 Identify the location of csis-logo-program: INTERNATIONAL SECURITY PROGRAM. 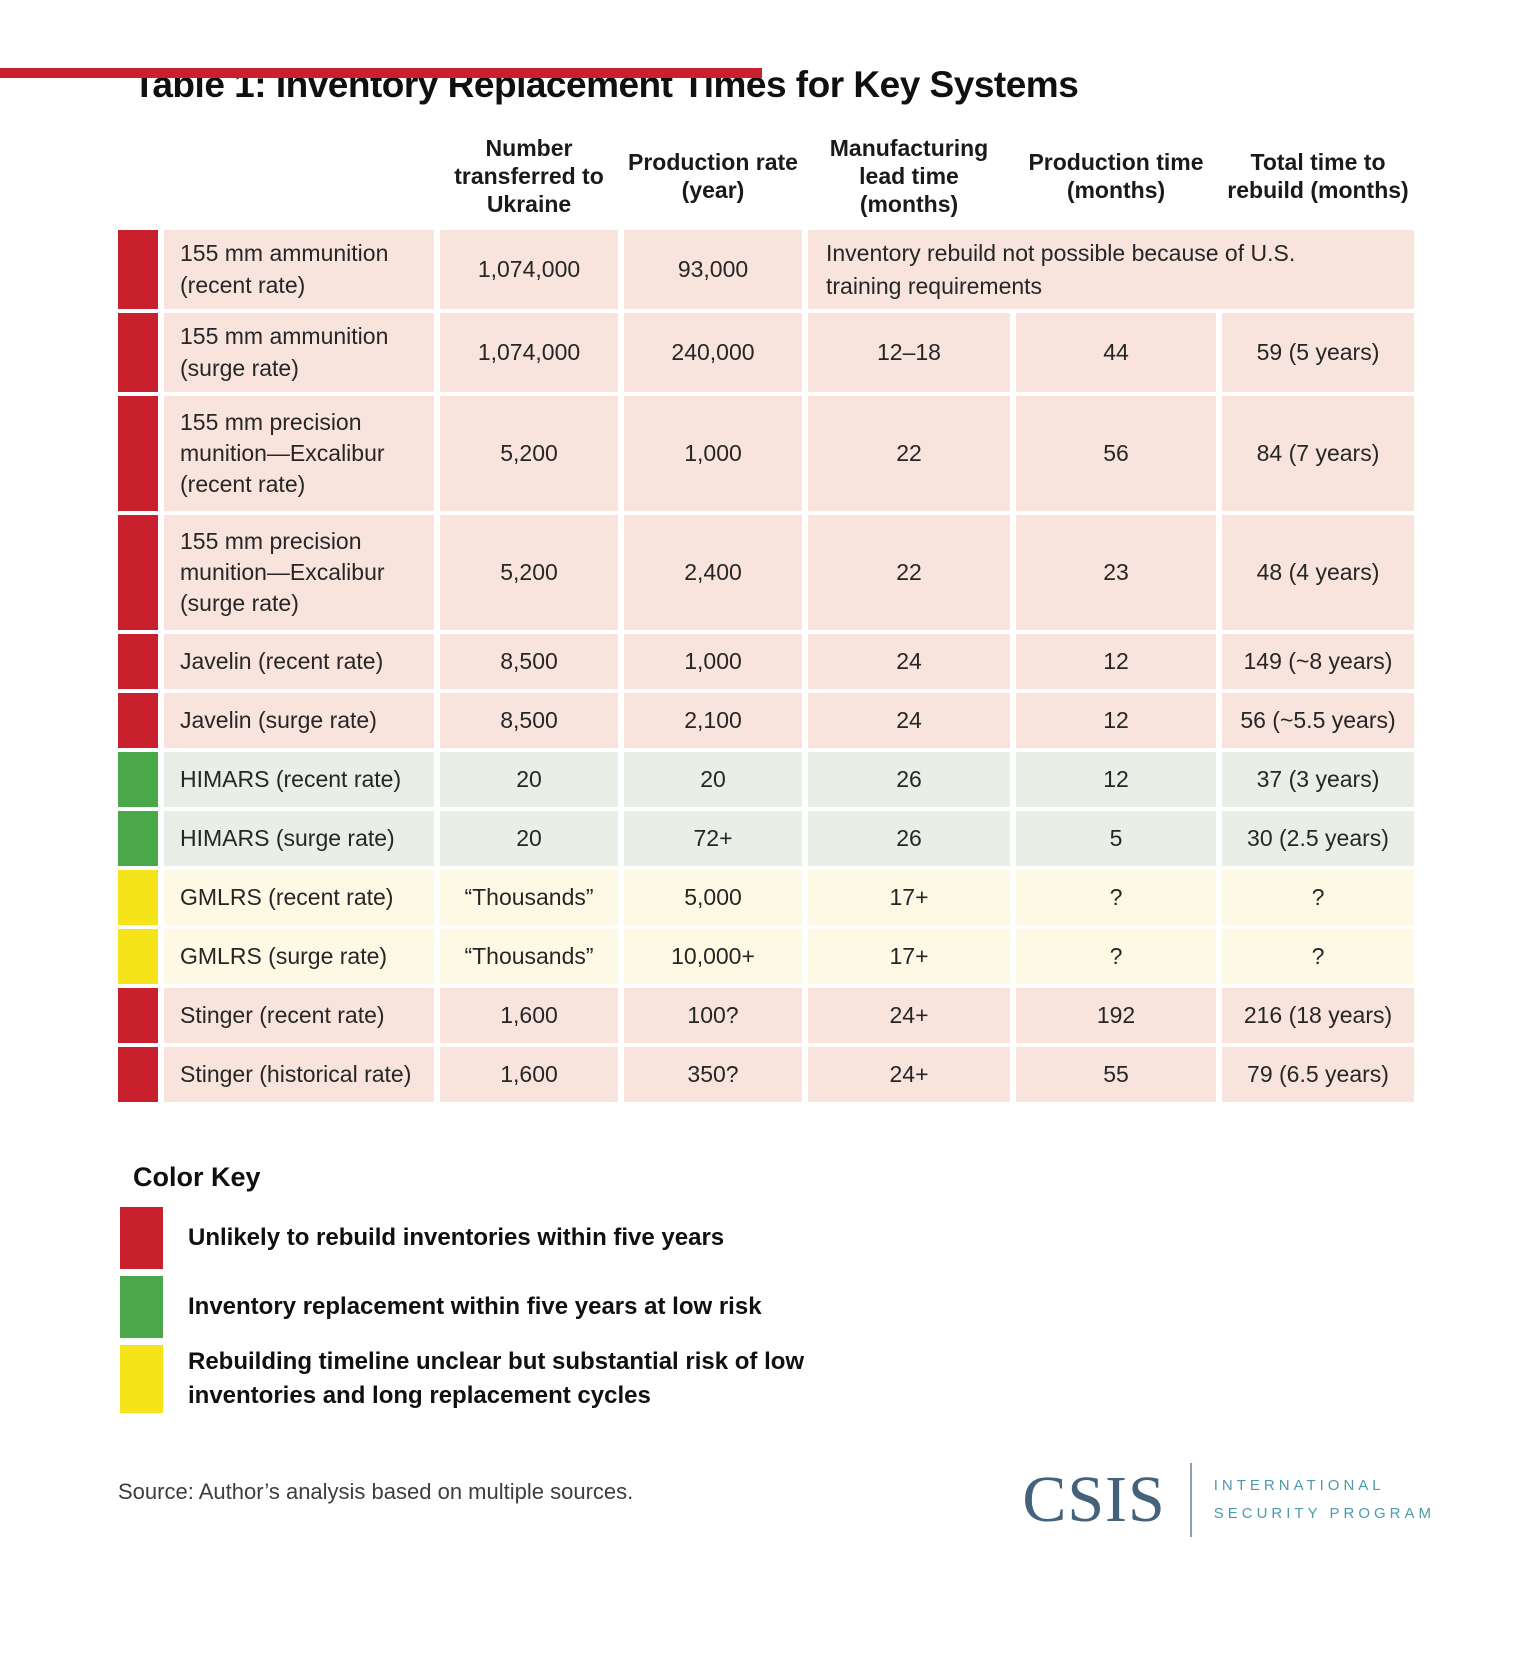
(1324, 1500).